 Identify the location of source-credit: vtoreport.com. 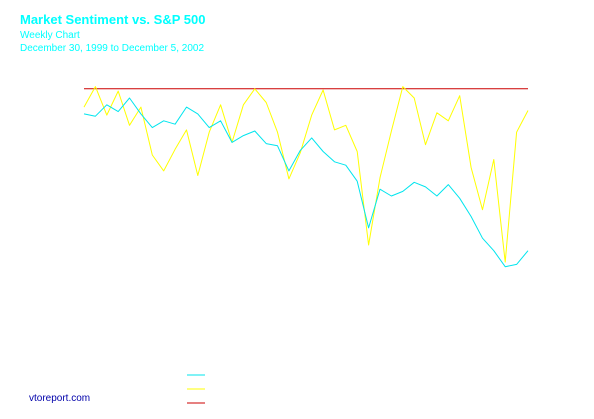
(60, 398).